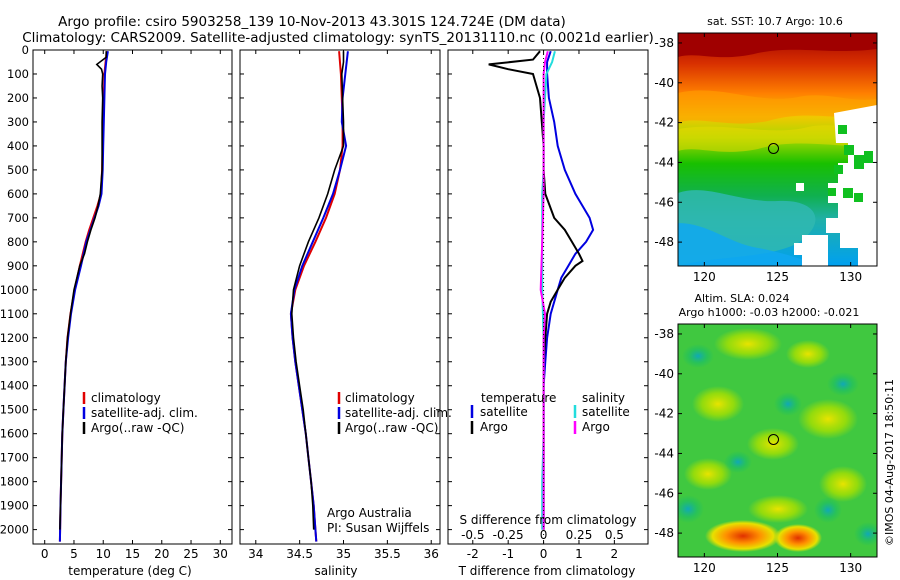  What do you see at coordinates (494, 427) in the screenshot?
I see `legend-label-temp-argo: Argo` at bounding box center [494, 427].